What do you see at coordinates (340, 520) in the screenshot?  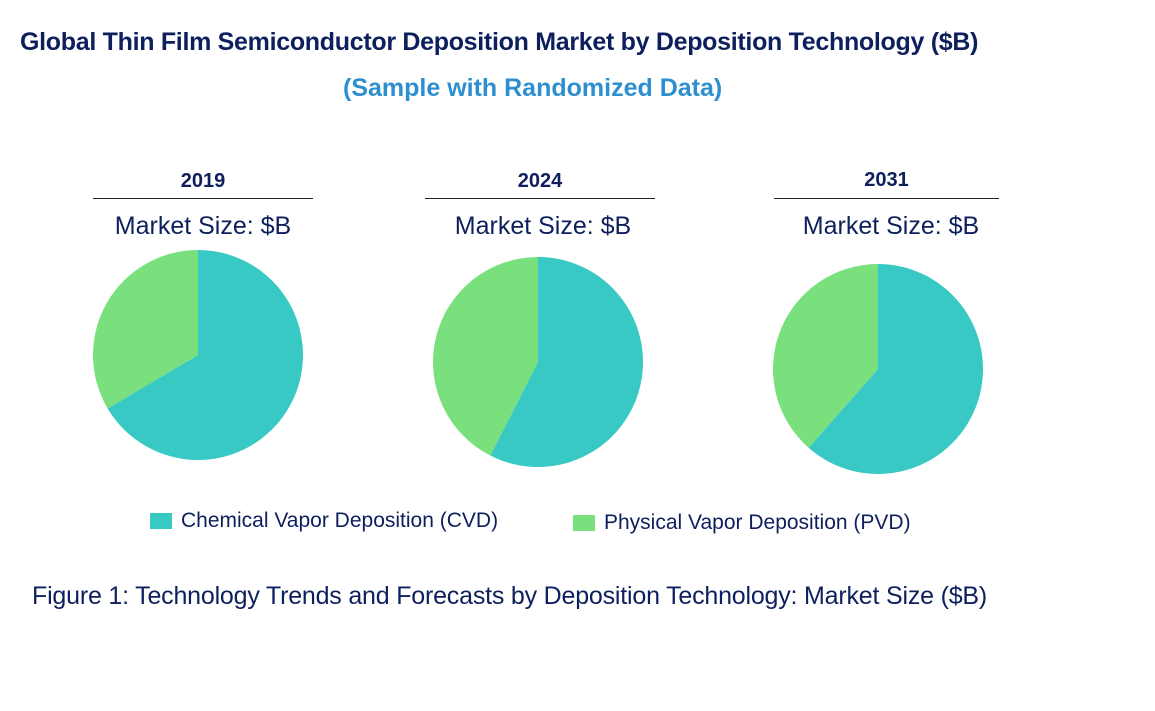 I see `legend-label-cvd: Chemical Vapor Deposition (CVD)` at bounding box center [340, 520].